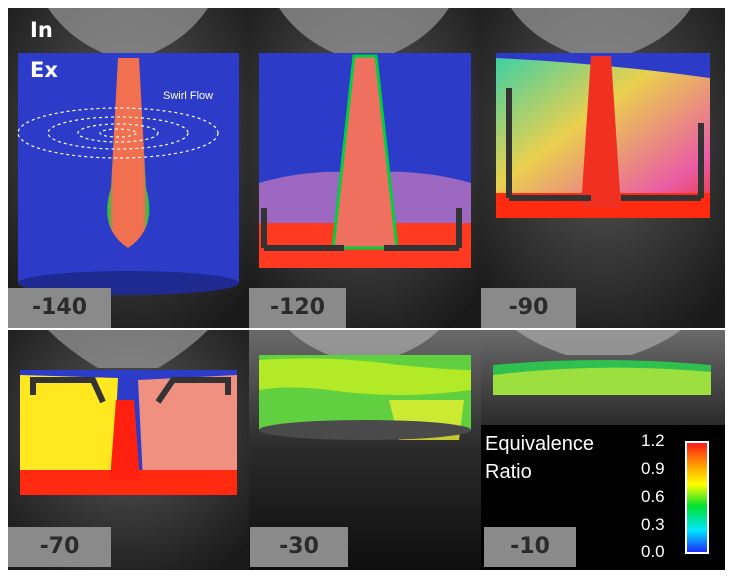  What do you see at coordinates (528, 308) in the screenshot?
I see `crank-angle-label: -90` at bounding box center [528, 308].